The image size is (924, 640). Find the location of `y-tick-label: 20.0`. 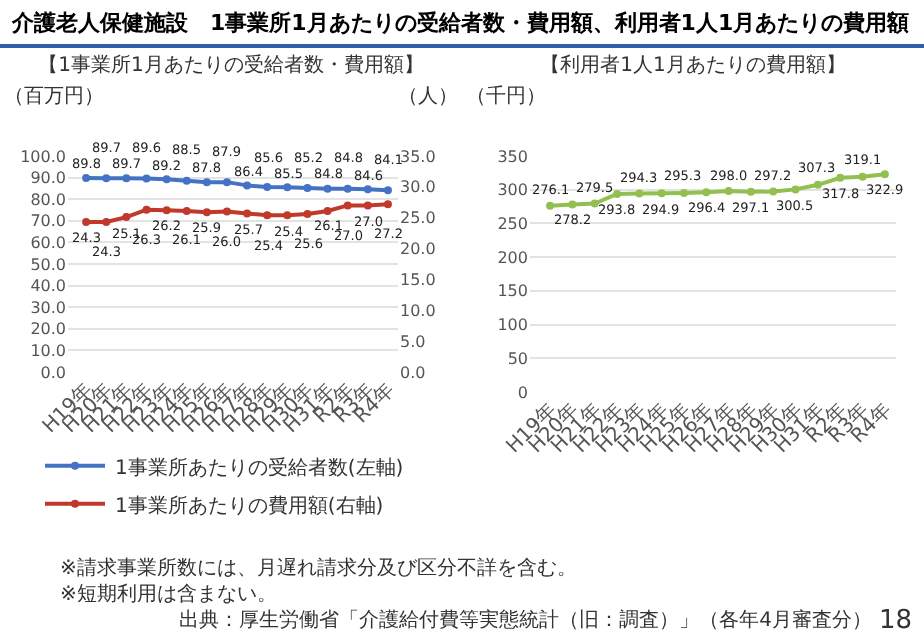

y-tick-label: 20.0 is located at coordinates (48, 329).